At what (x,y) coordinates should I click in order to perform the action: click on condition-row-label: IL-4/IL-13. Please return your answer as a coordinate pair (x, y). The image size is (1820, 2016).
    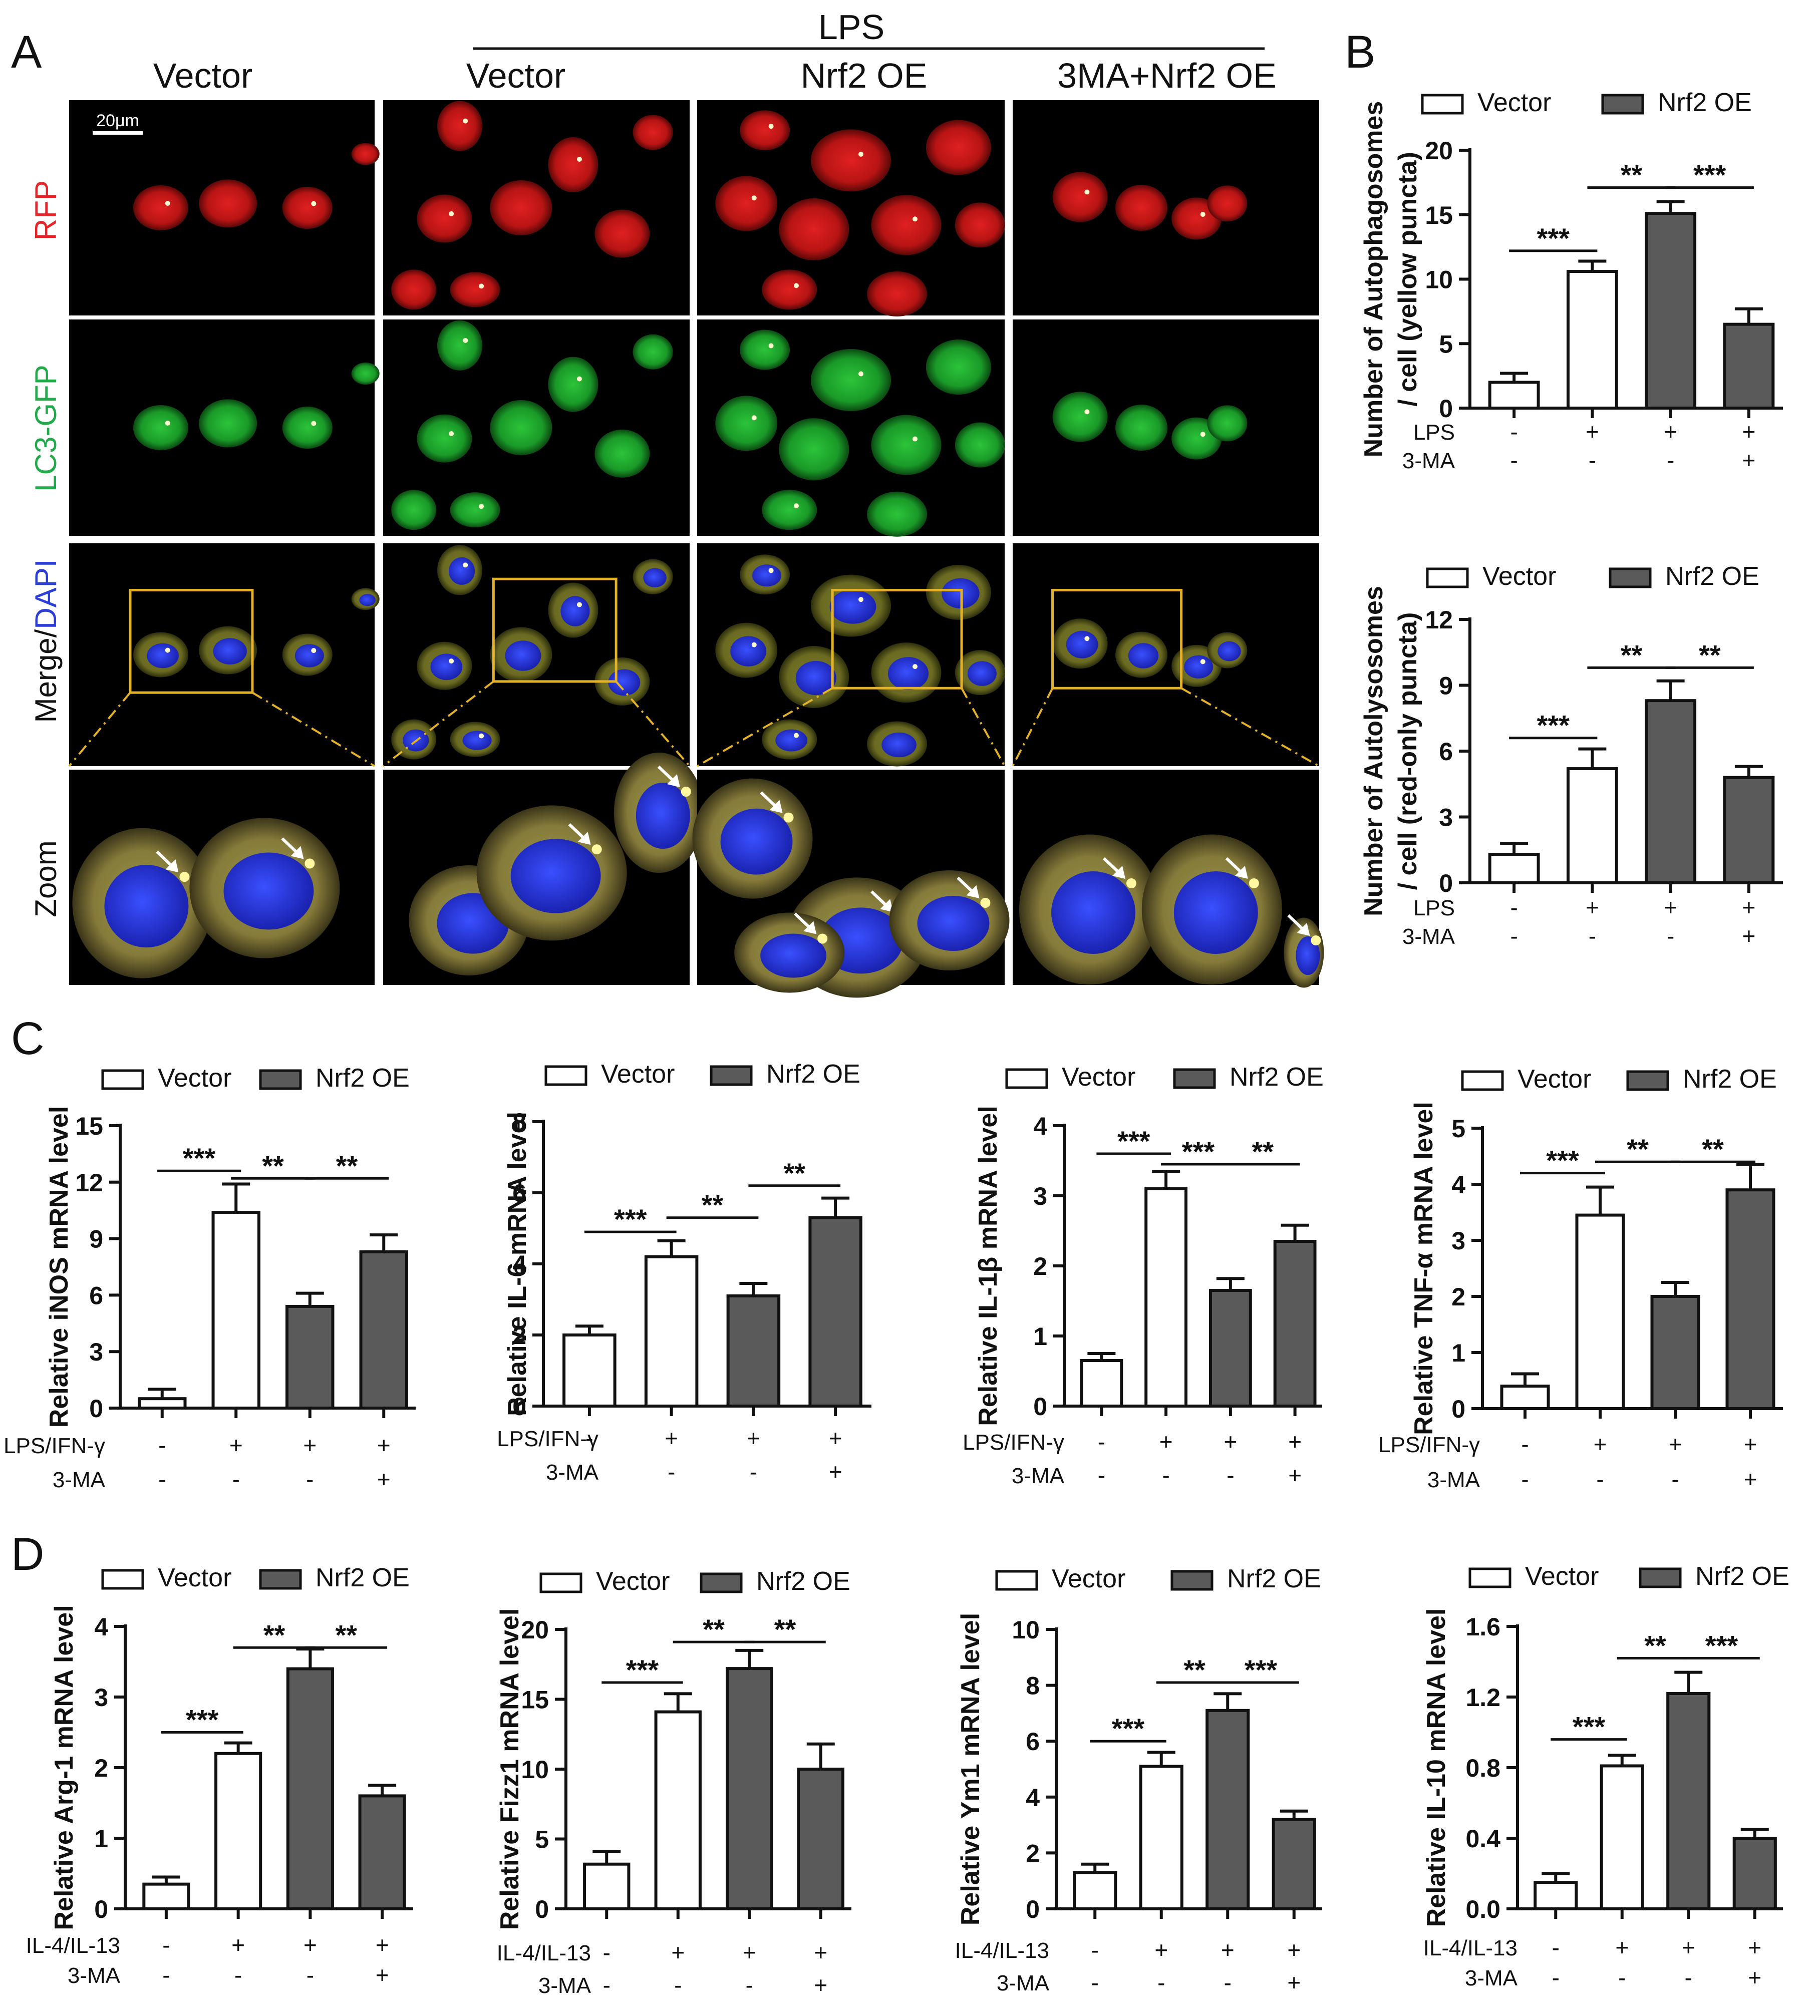
    Looking at the image, I should click on (1471, 1948).